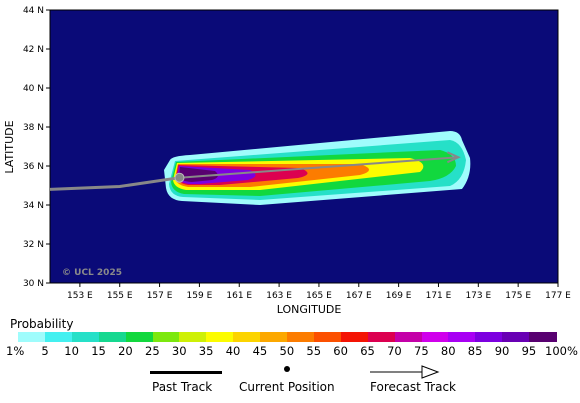 This screenshot has width=580, height=403. Describe the element at coordinates (120, 296) in the screenshot. I see `lon-tick-label: 155 E` at that location.